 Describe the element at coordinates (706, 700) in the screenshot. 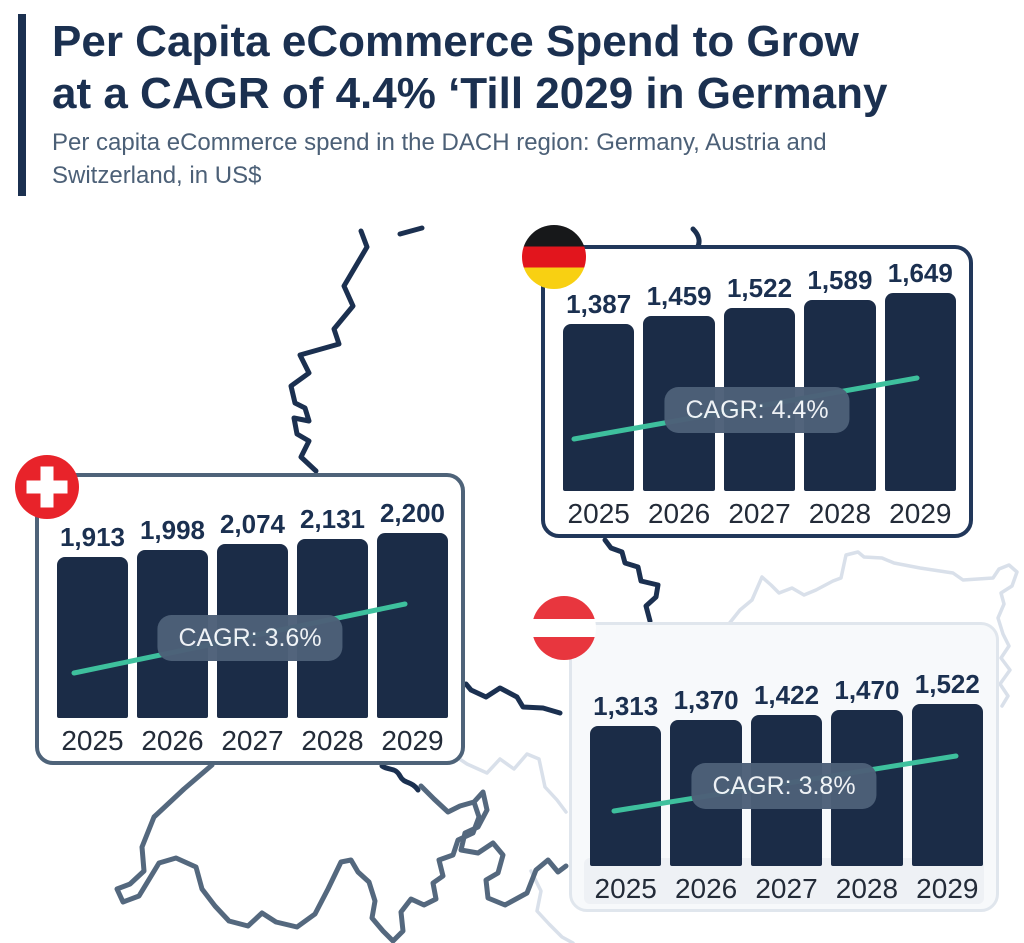

I see `bar-value-label: 1,370` at that location.